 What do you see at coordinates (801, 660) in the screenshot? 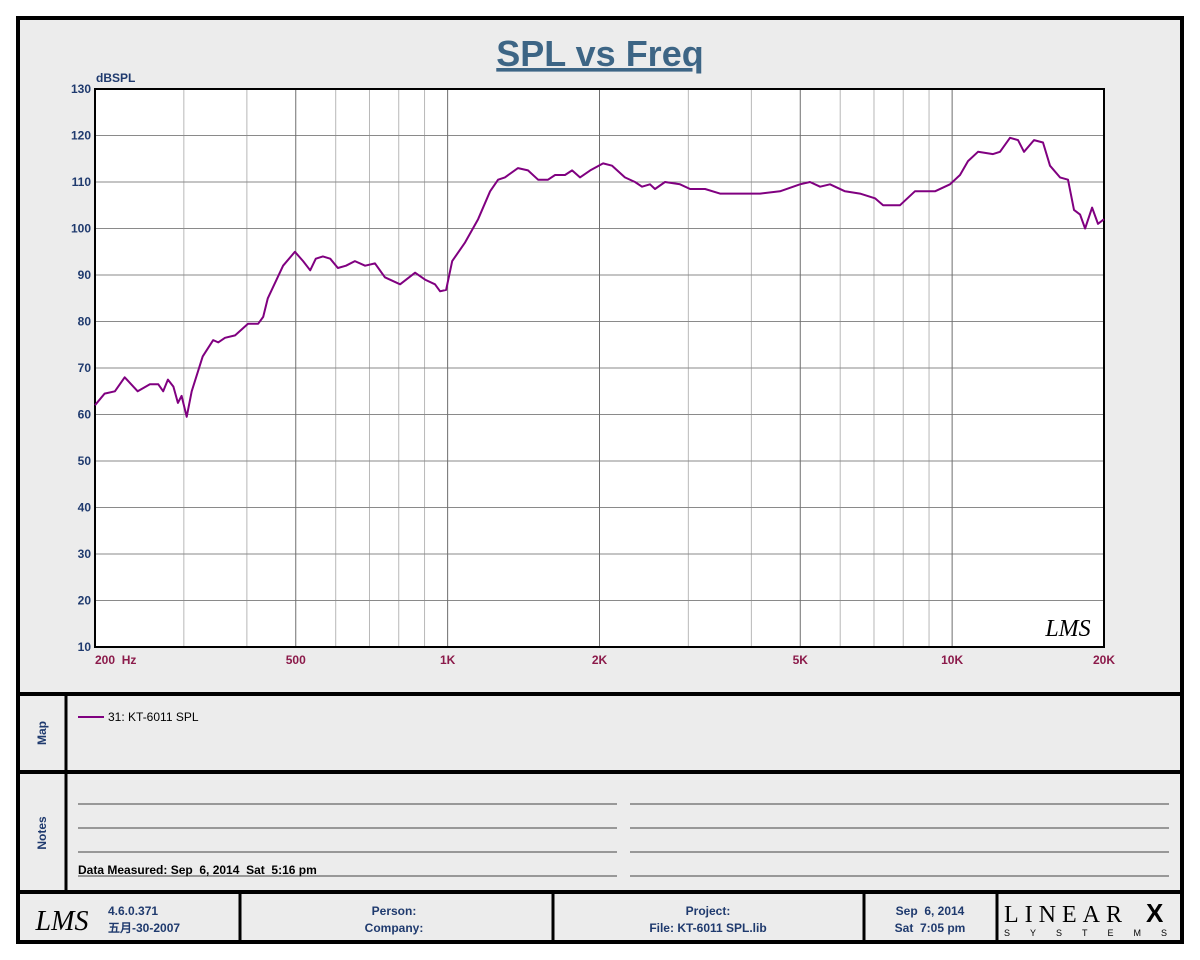
I see `x-tick-label: 5K` at bounding box center [801, 660].